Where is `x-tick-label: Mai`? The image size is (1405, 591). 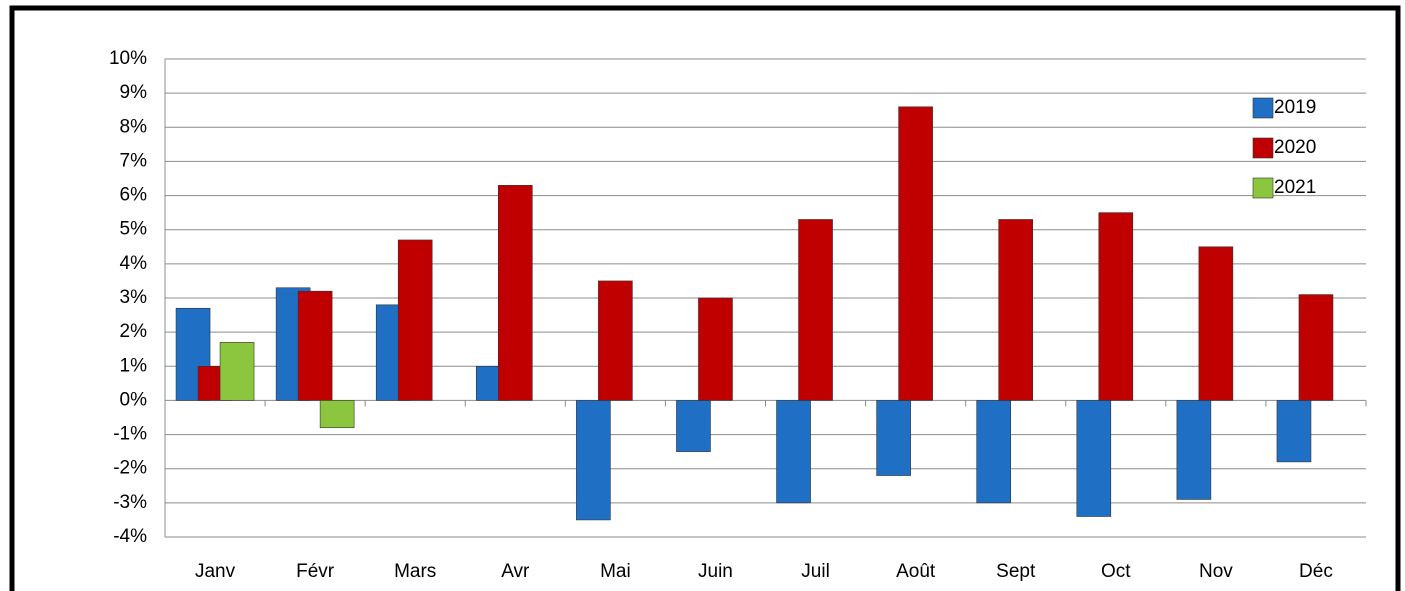 x-tick-label: Mai is located at coordinates (615, 571).